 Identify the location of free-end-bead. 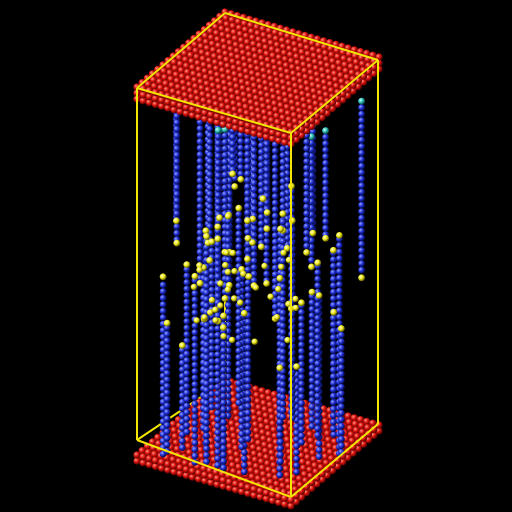
(215, 309).